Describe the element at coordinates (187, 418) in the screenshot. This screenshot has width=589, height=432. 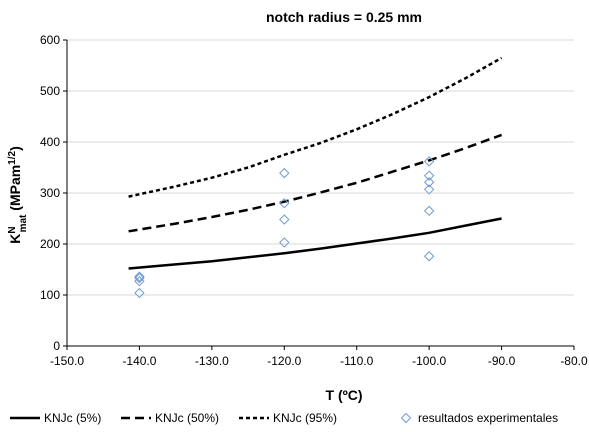
I see `legend-label: KNJc (50%)` at that location.